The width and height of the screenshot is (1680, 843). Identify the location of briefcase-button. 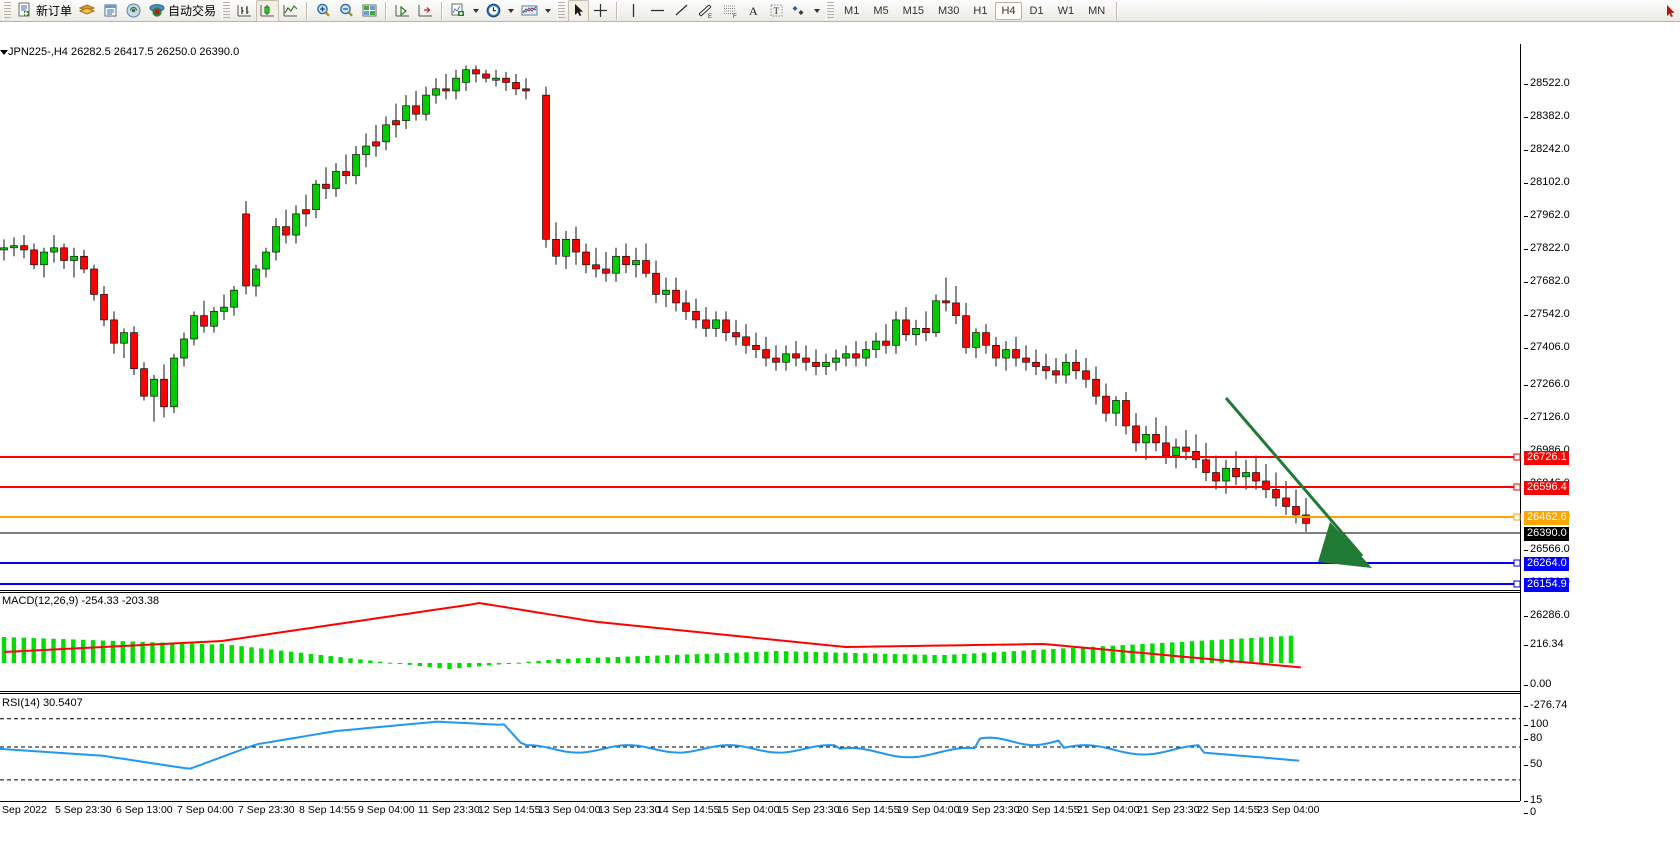
(87, 11).